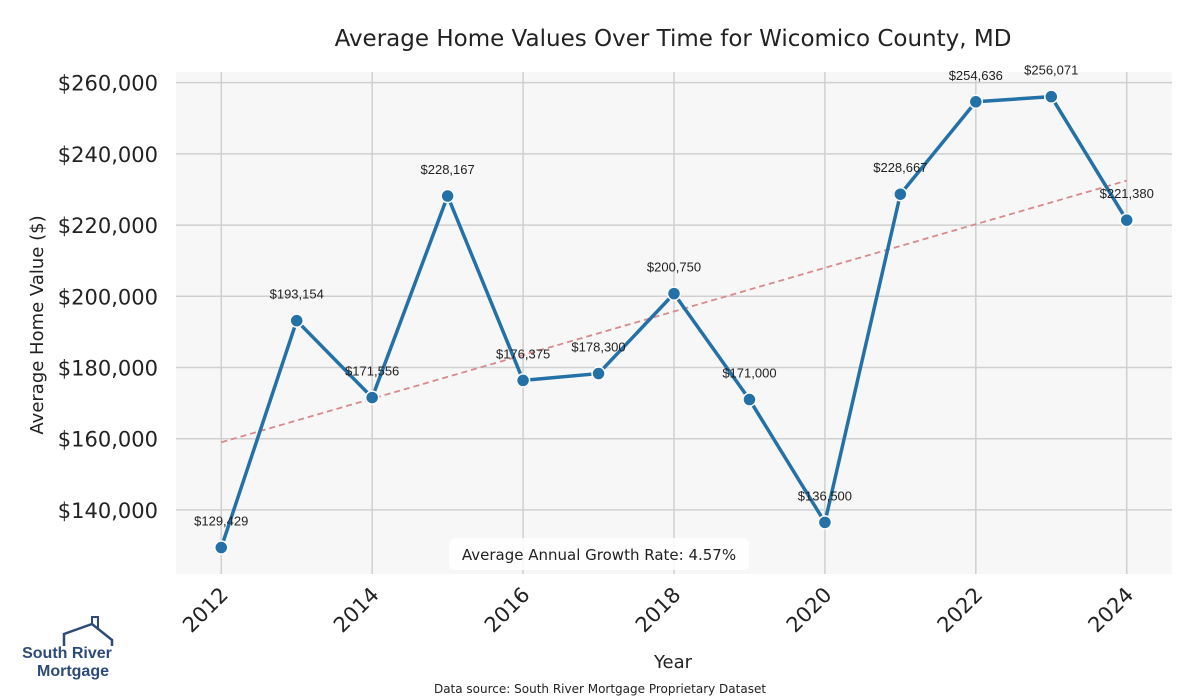 The width and height of the screenshot is (1200, 700). Describe the element at coordinates (205, 610) in the screenshot. I see `x-tick-label: 2012` at that location.